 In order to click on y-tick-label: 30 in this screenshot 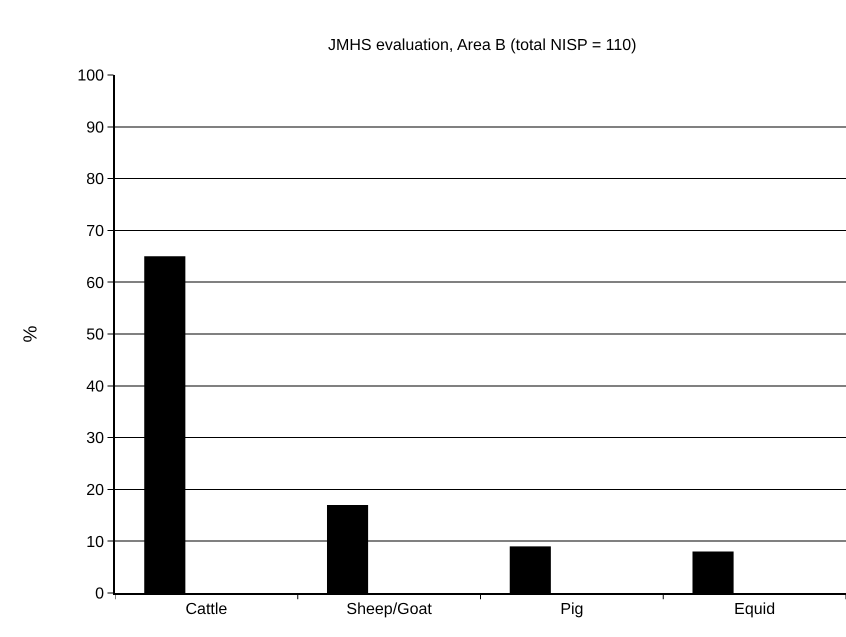, I will do `click(95, 439)`.